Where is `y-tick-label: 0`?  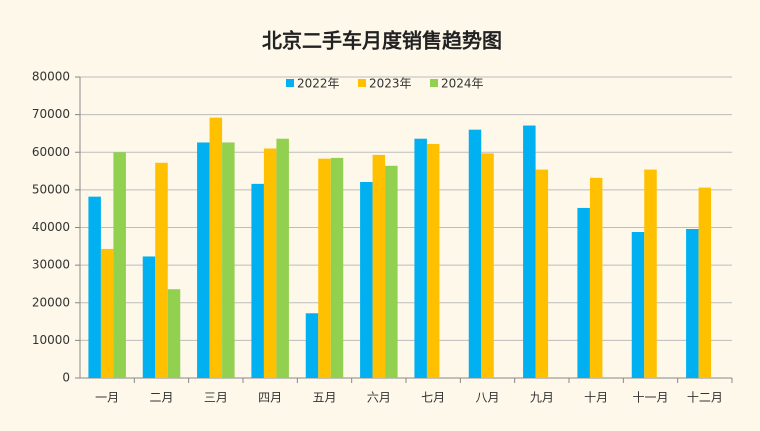
y-tick-label: 0 is located at coordinates (66, 378).